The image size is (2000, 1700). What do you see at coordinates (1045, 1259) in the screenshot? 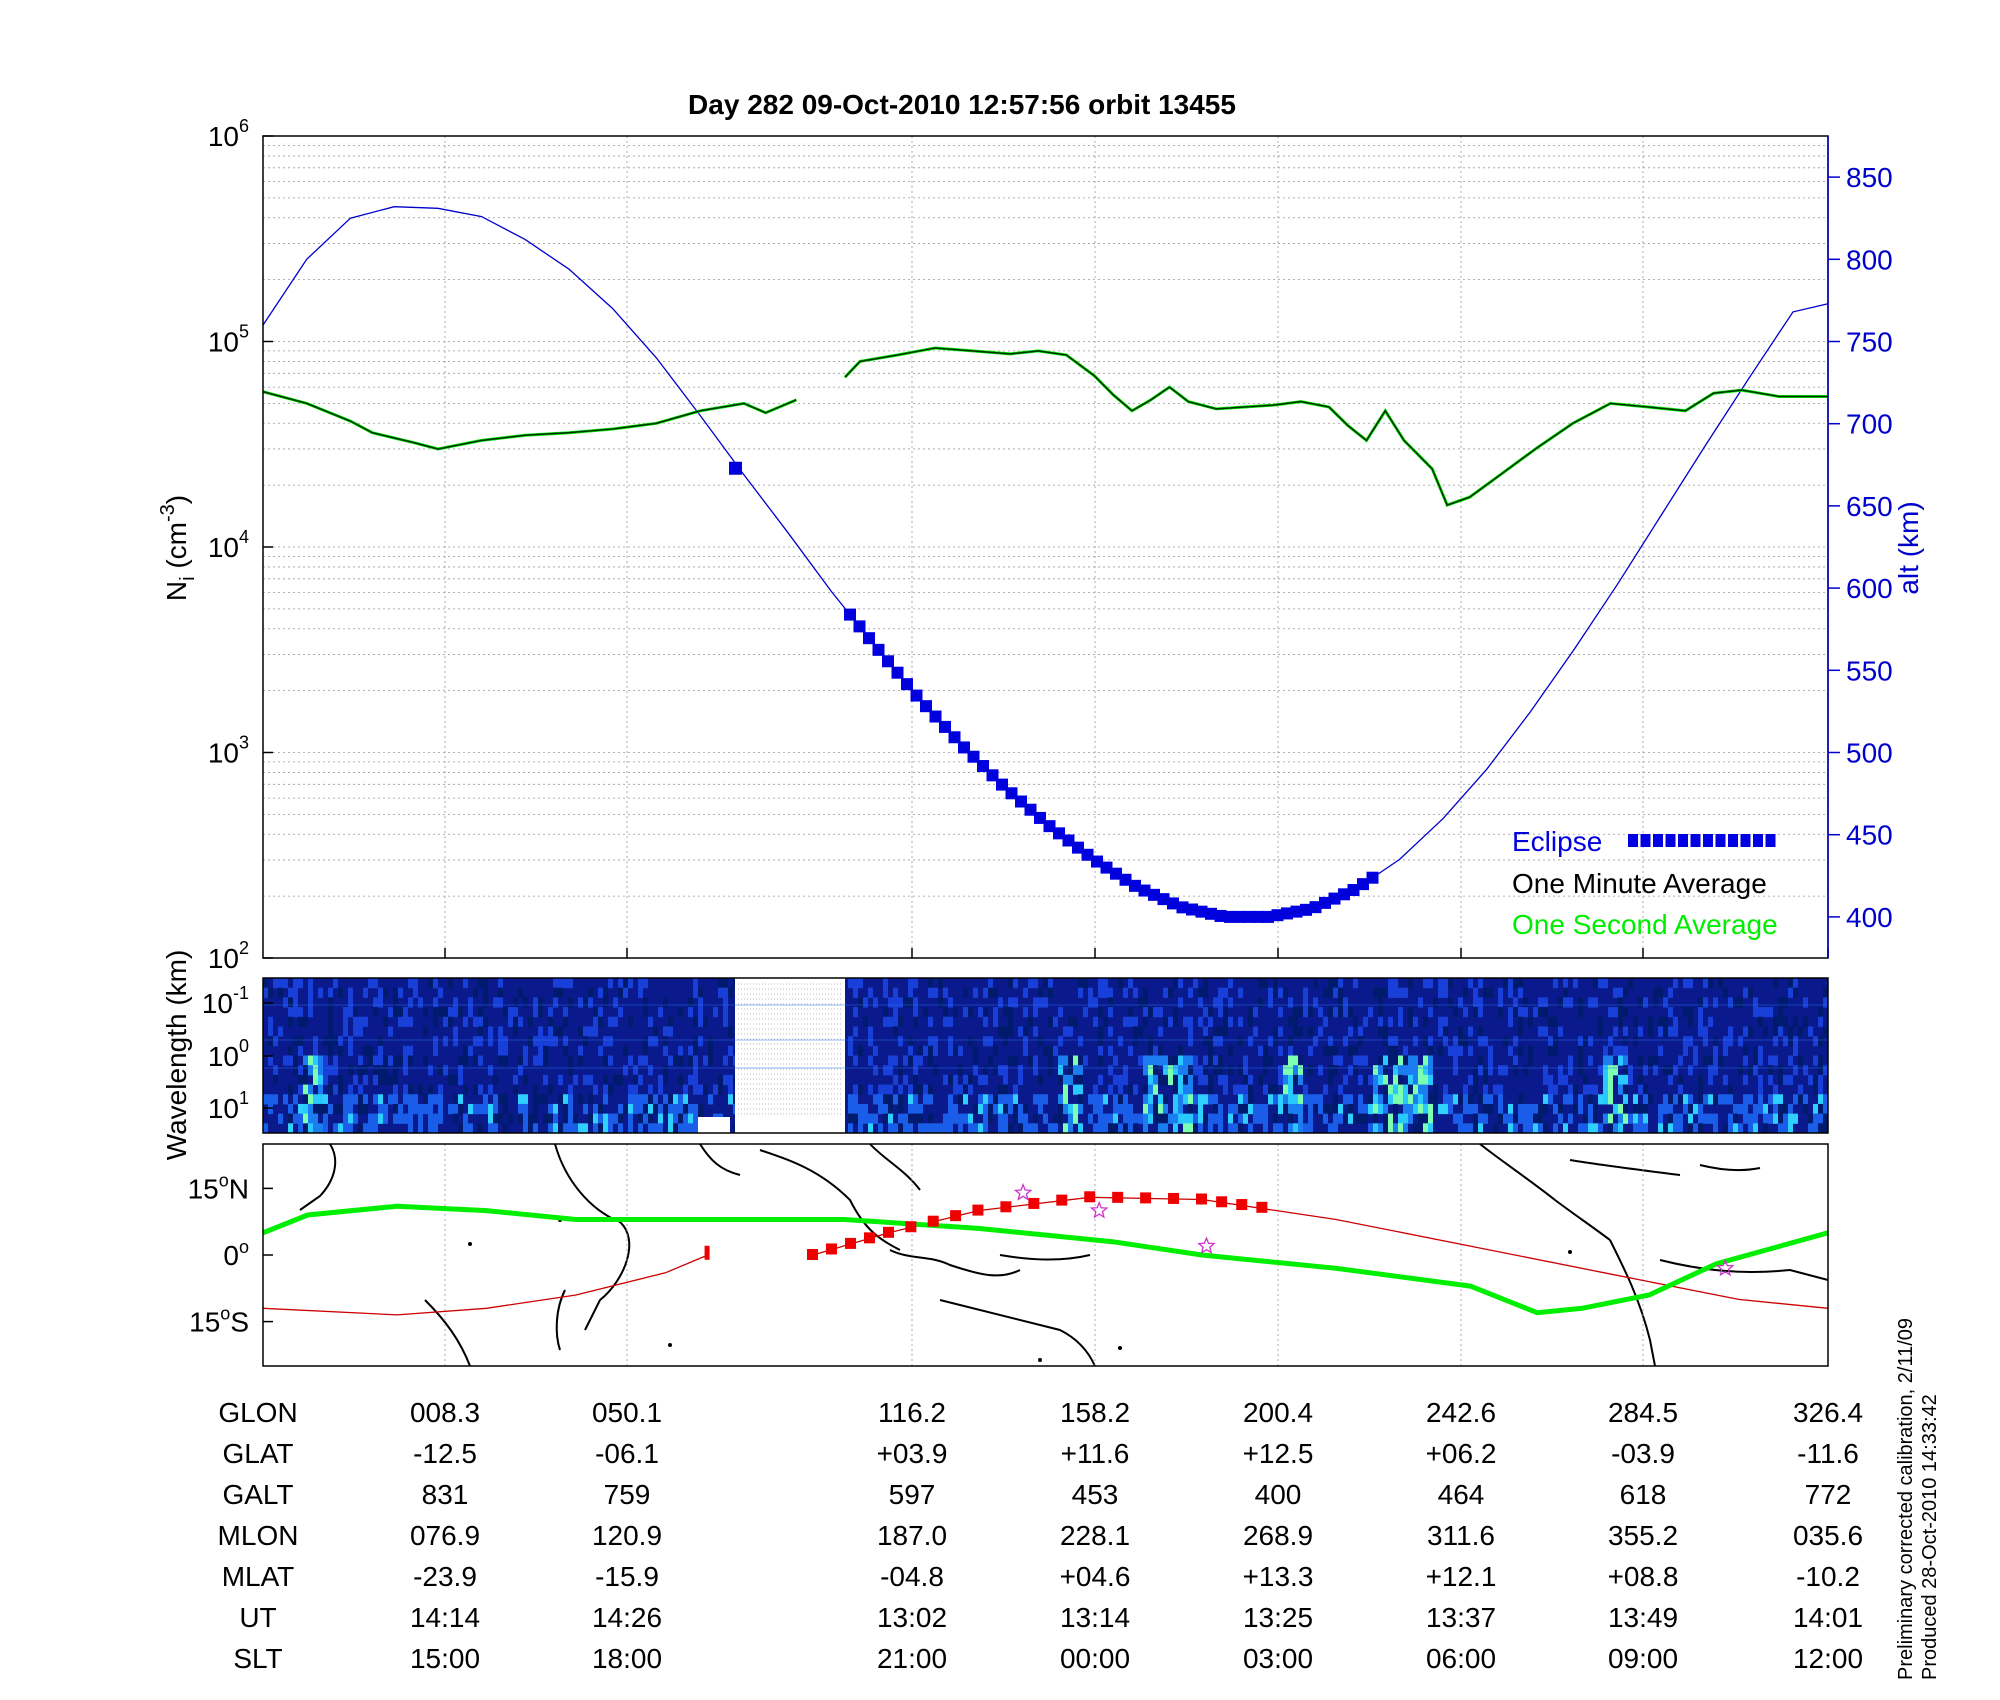
I see `magnetic-equator-line` at bounding box center [1045, 1259].